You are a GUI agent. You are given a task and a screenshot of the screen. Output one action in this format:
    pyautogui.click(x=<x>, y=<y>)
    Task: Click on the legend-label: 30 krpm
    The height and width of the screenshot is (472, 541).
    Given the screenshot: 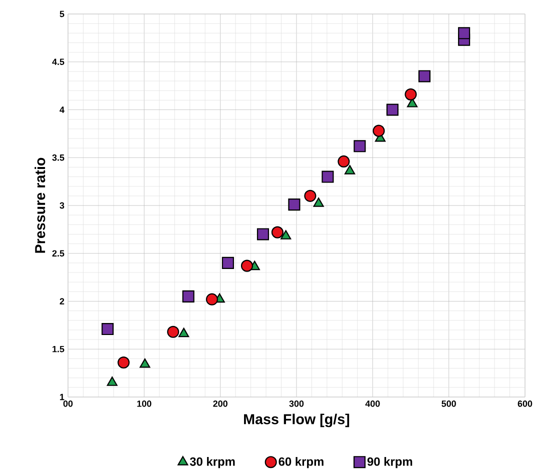 What is the action you would take?
    pyautogui.click(x=212, y=462)
    